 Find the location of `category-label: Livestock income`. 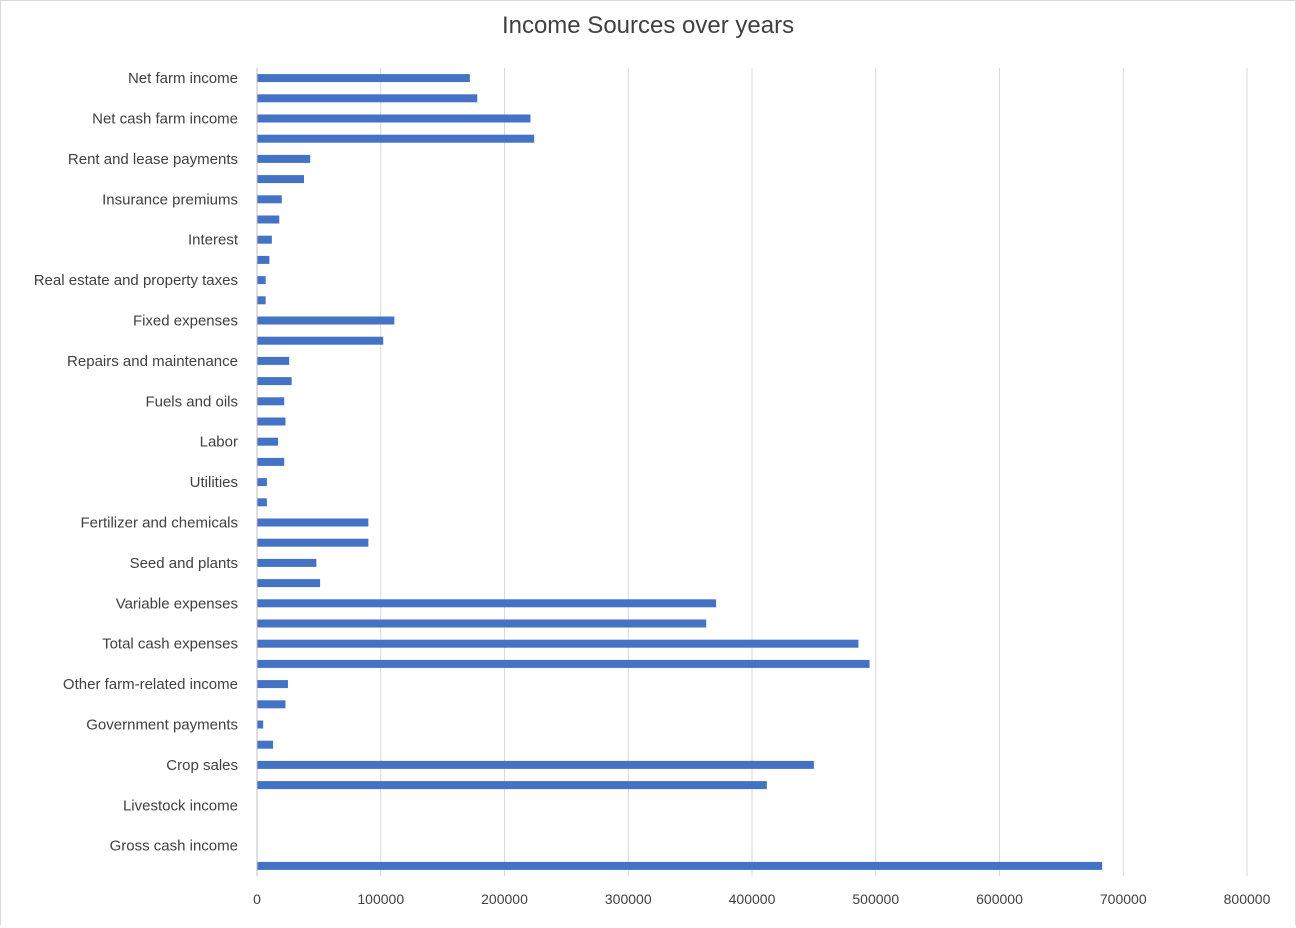

category-label: Livestock income is located at coordinates (180, 805).